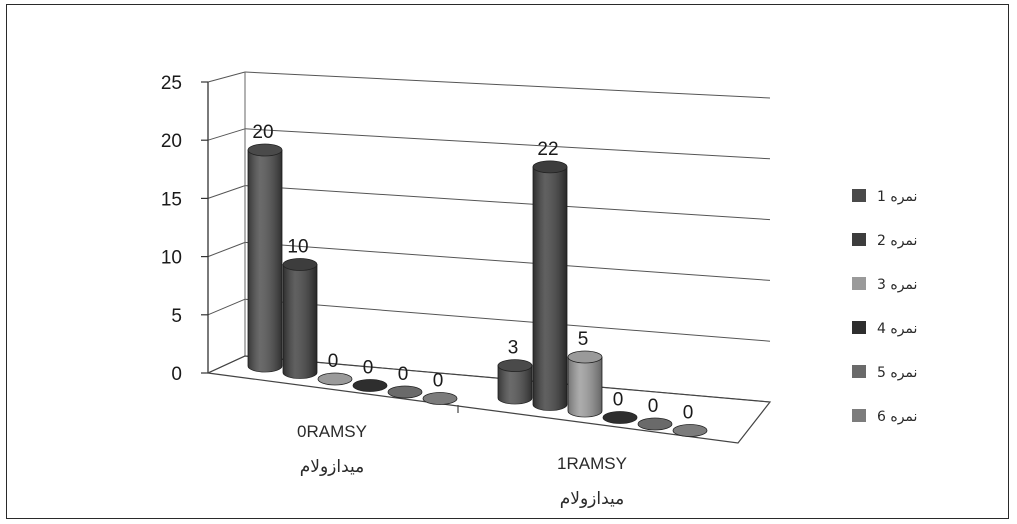 The height and width of the screenshot is (524, 1017). I want to click on data-label: 5, so click(583, 339).